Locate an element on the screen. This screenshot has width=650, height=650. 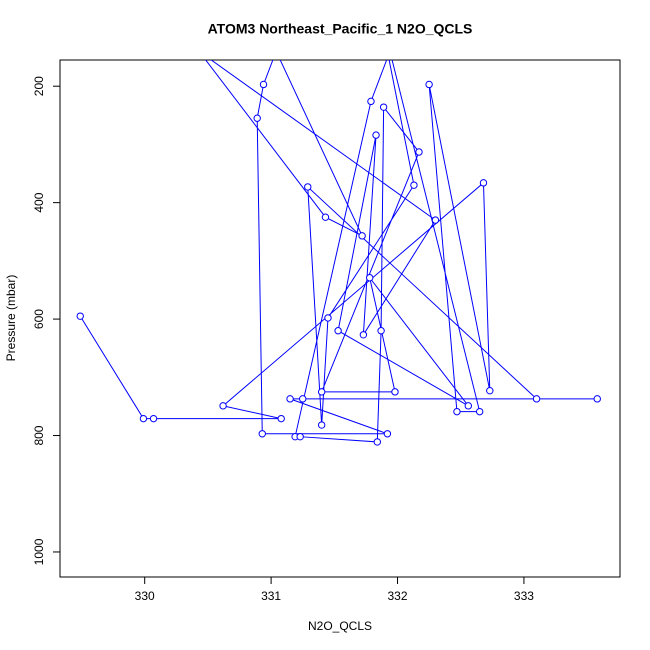
y-tick-label: 200 is located at coordinates (39, 86).